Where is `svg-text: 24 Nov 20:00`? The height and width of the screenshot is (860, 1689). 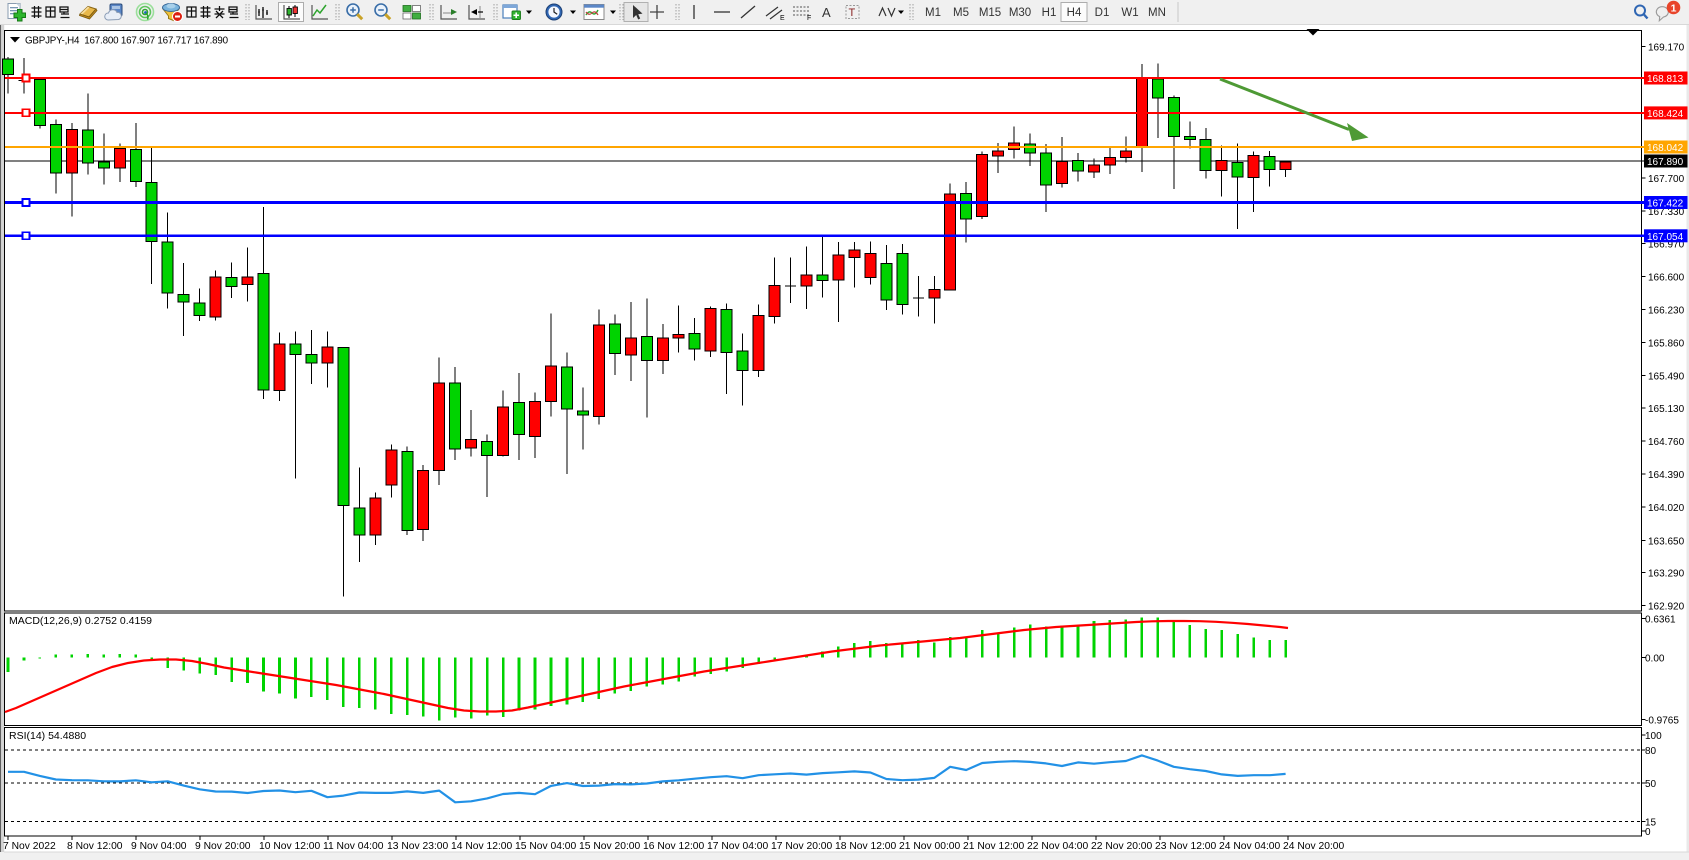 svg-text: 24 Nov 20:00 is located at coordinates (1314, 846).